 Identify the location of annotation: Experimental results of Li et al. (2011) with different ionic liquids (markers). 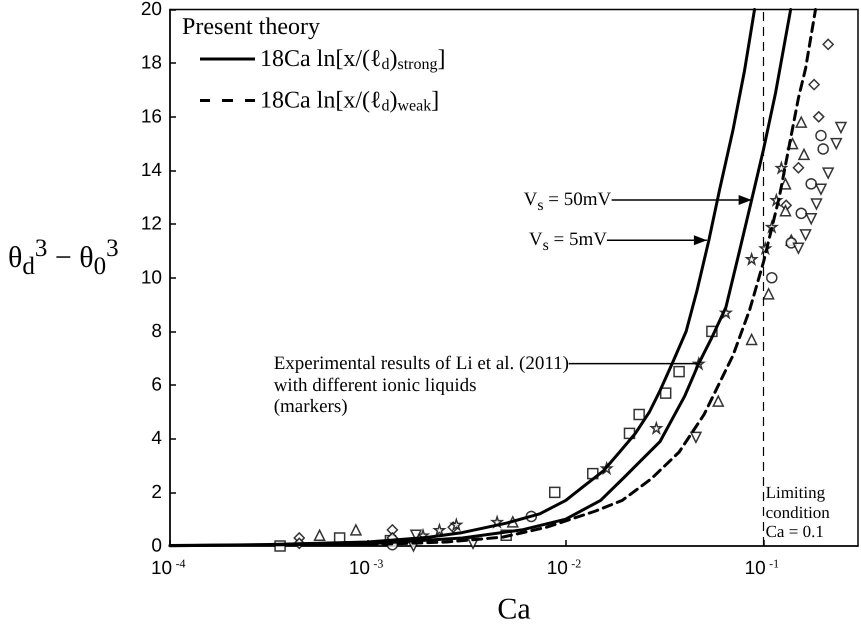
(421, 385).